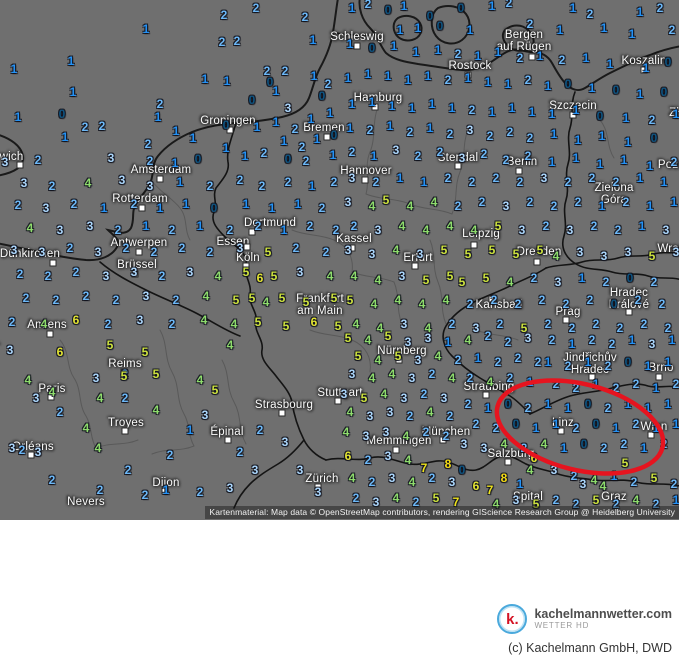 The height and width of the screenshot is (657, 679). Describe the element at coordinates (126, 423) in the screenshot. I see `city-label: Troyes` at that location.